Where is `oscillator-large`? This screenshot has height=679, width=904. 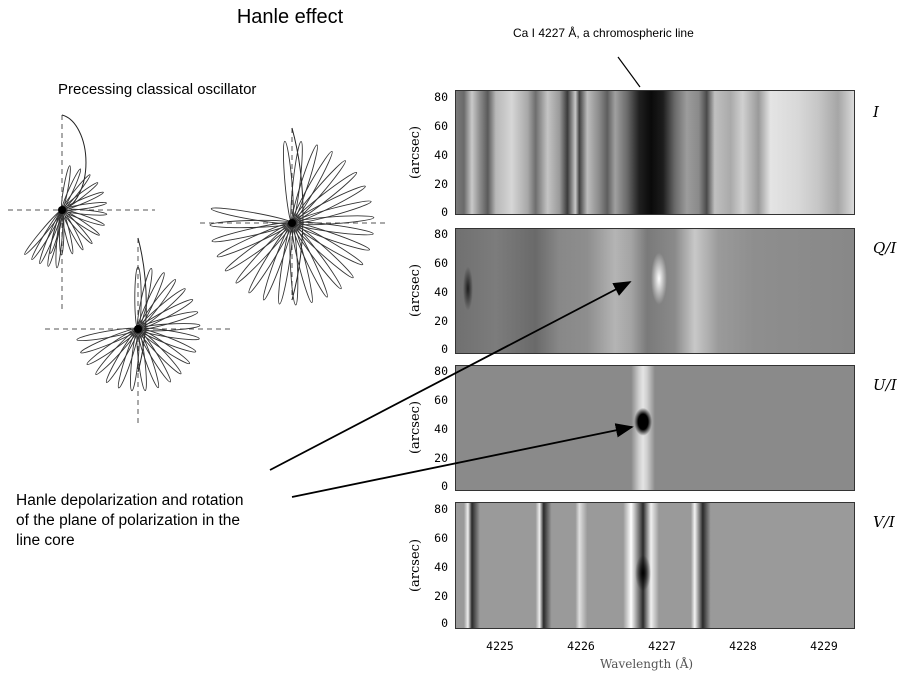
oscillator-large is located at coordinates (292, 216).